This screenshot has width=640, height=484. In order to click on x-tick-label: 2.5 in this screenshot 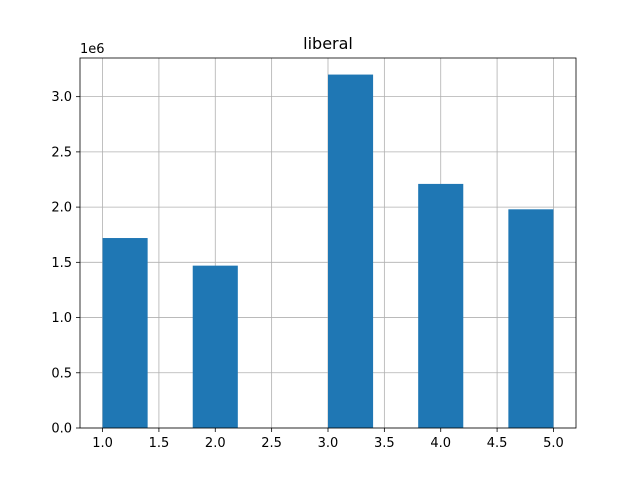, I will do `click(271, 443)`.